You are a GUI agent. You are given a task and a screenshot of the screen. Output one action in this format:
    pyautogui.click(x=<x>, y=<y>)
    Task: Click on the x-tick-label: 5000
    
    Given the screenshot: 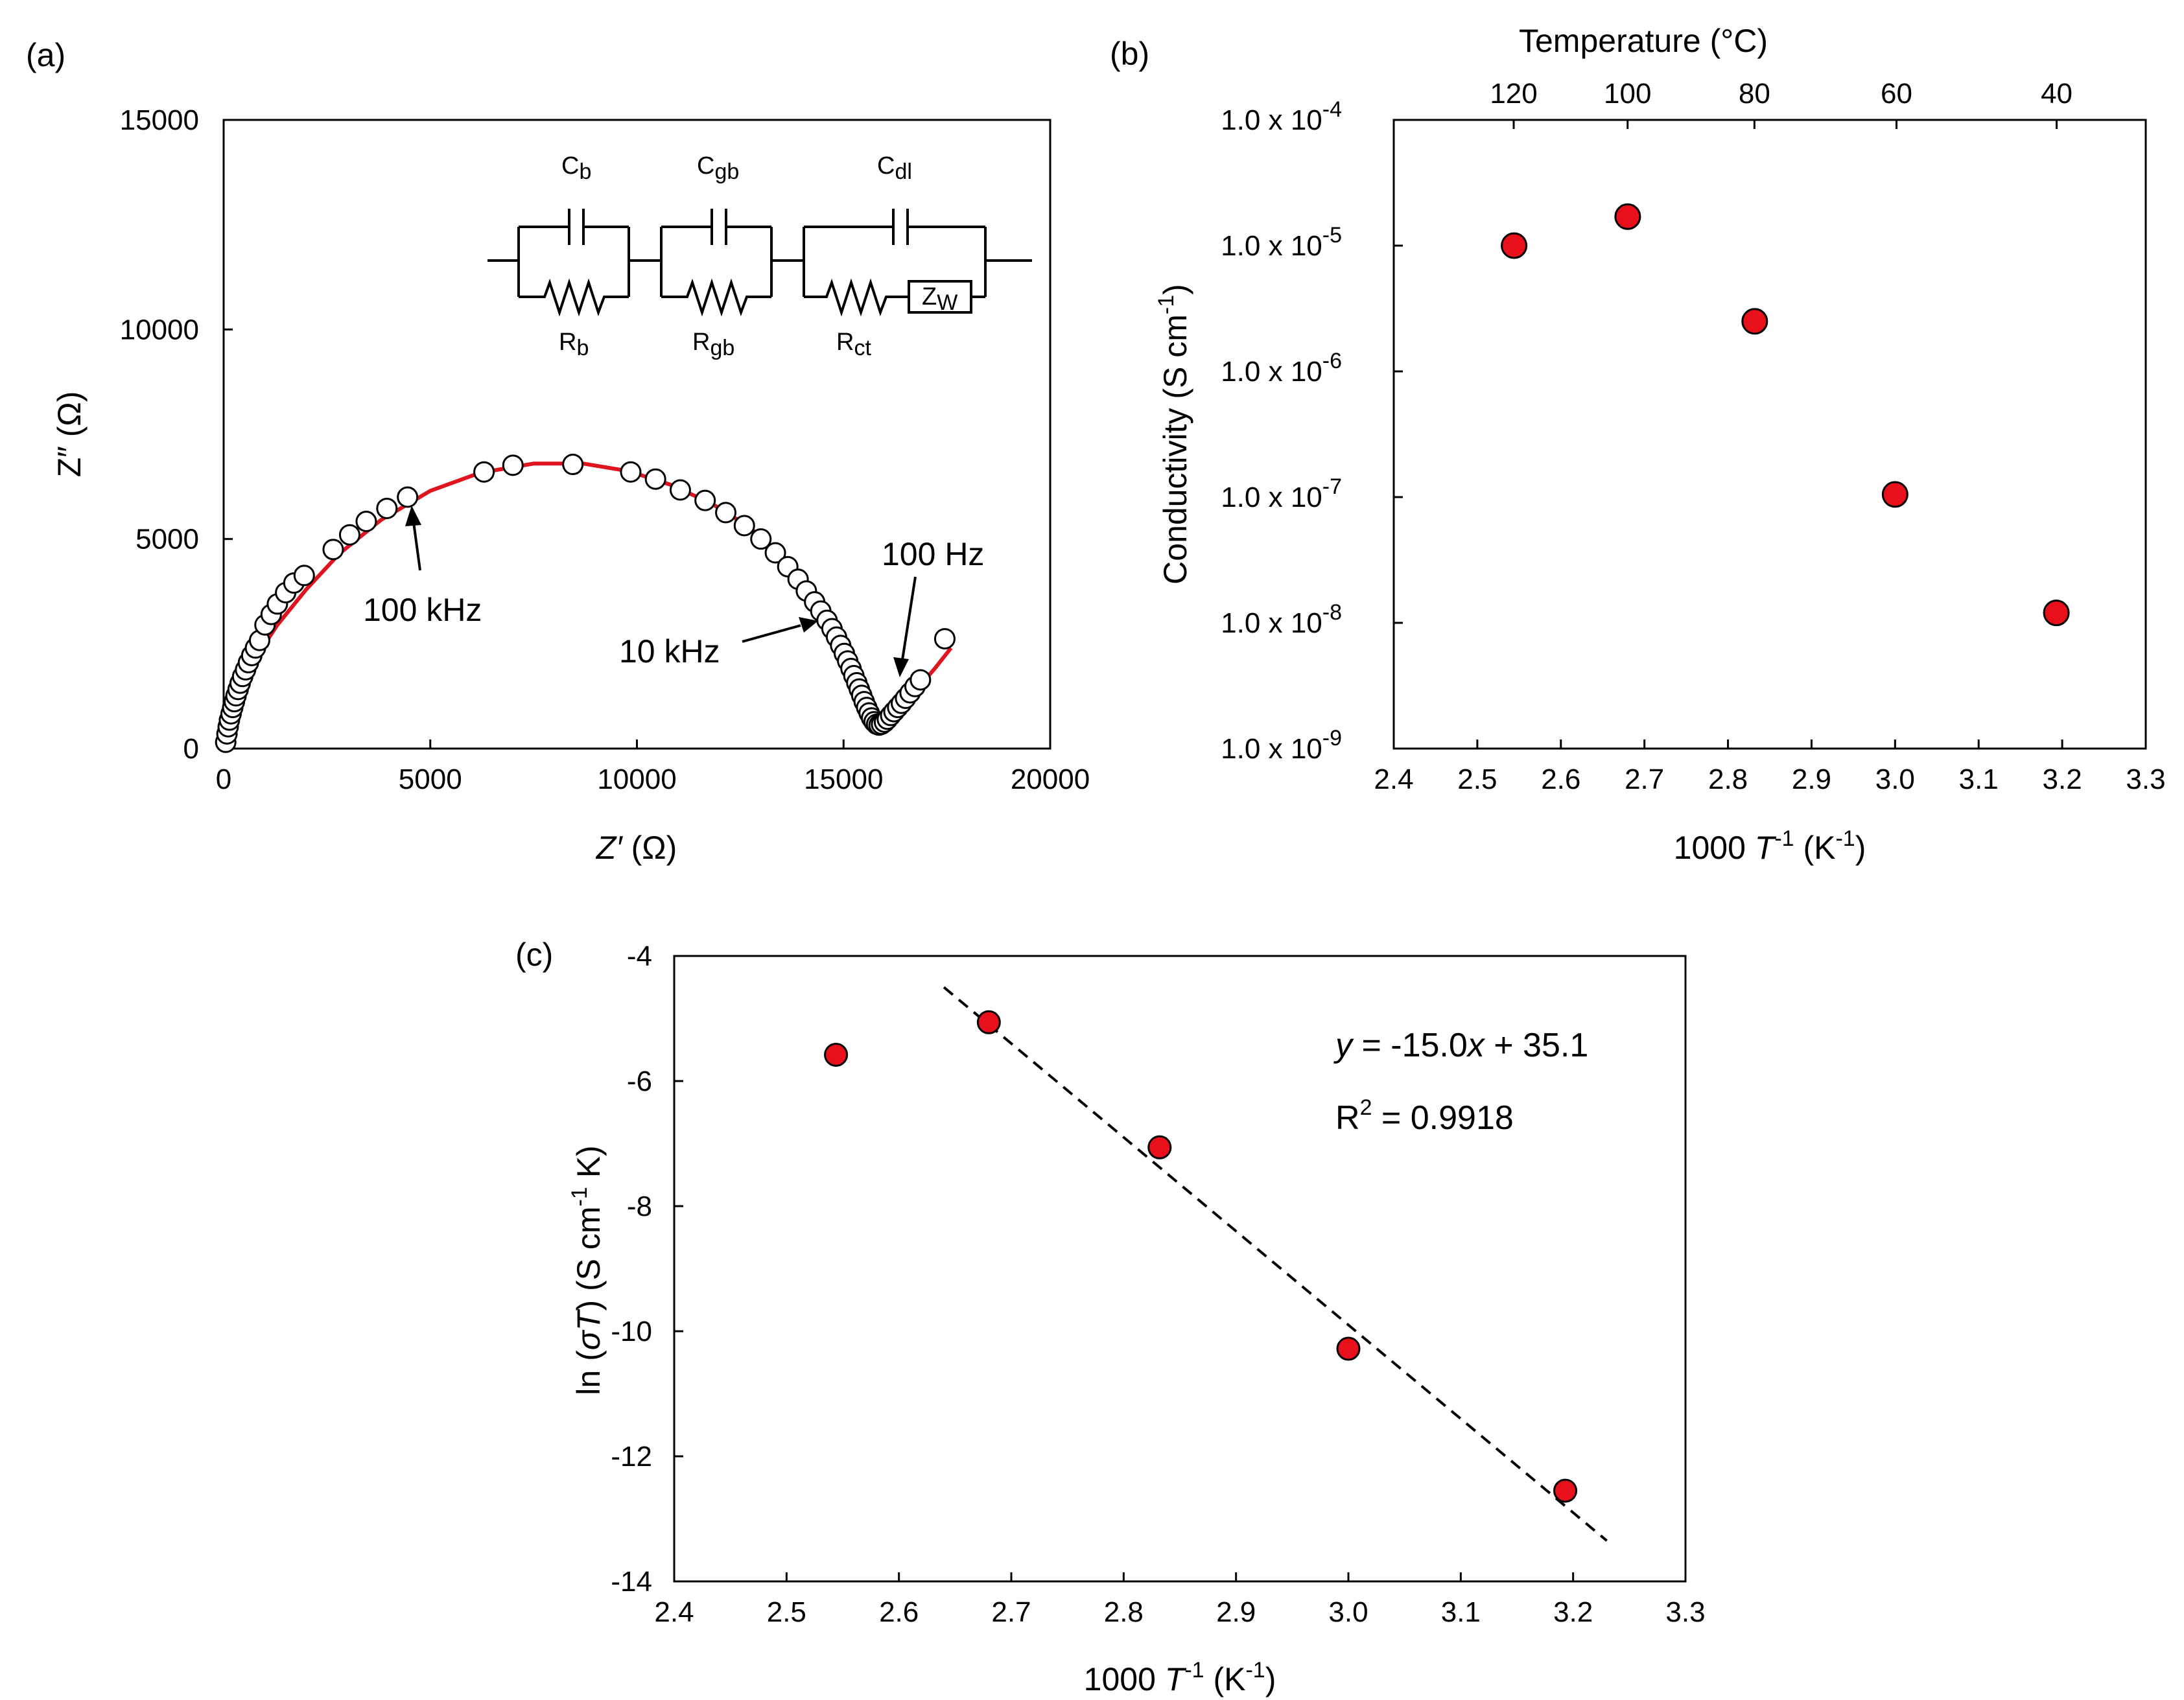 What is the action you would take?
    pyautogui.click(x=431, y=779)
    